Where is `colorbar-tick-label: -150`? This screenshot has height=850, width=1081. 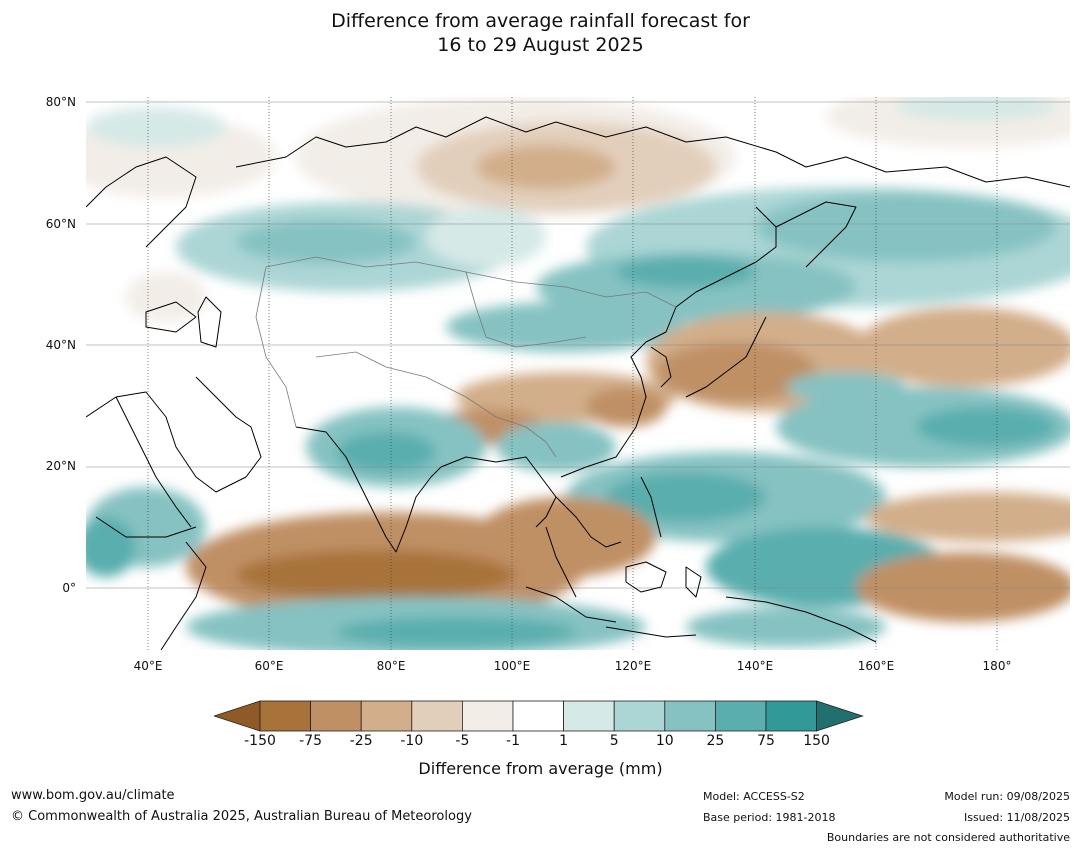
colorbar-tick-label: -150 is located at coordinates (260, 741).